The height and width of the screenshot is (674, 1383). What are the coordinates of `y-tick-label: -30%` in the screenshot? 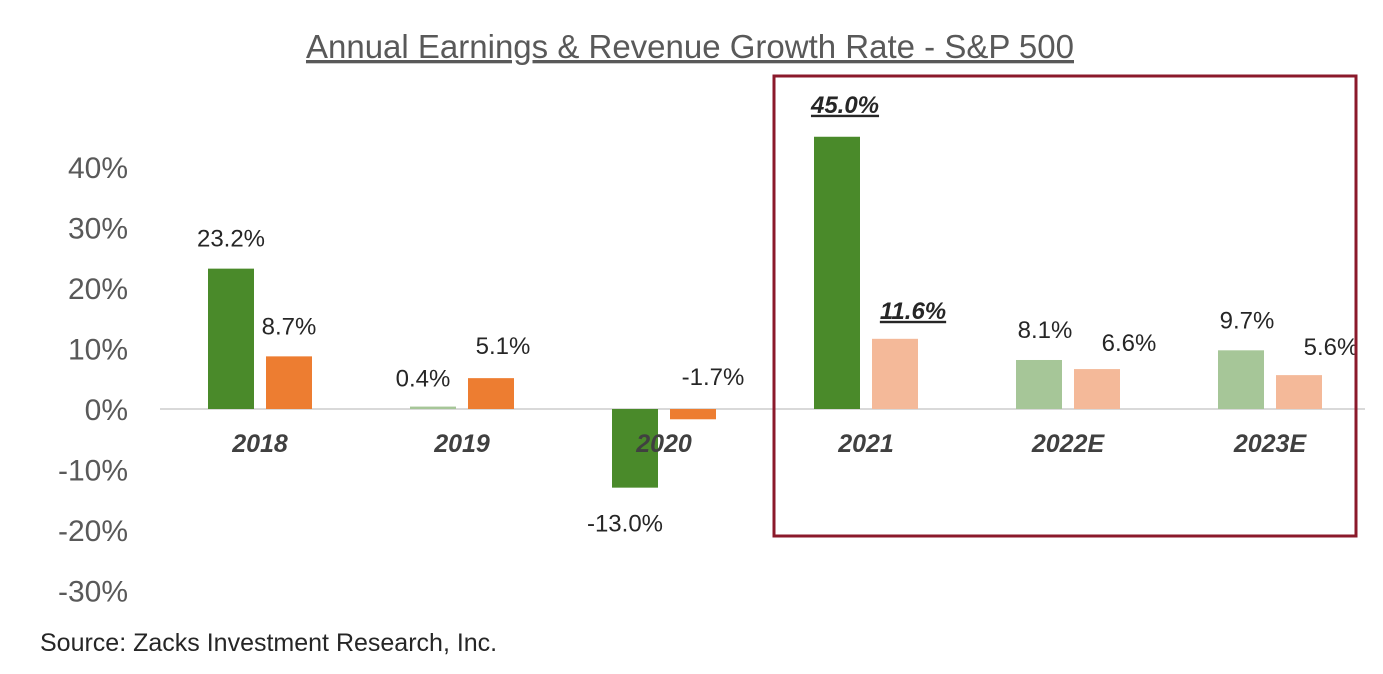 It's located at (93, 592).